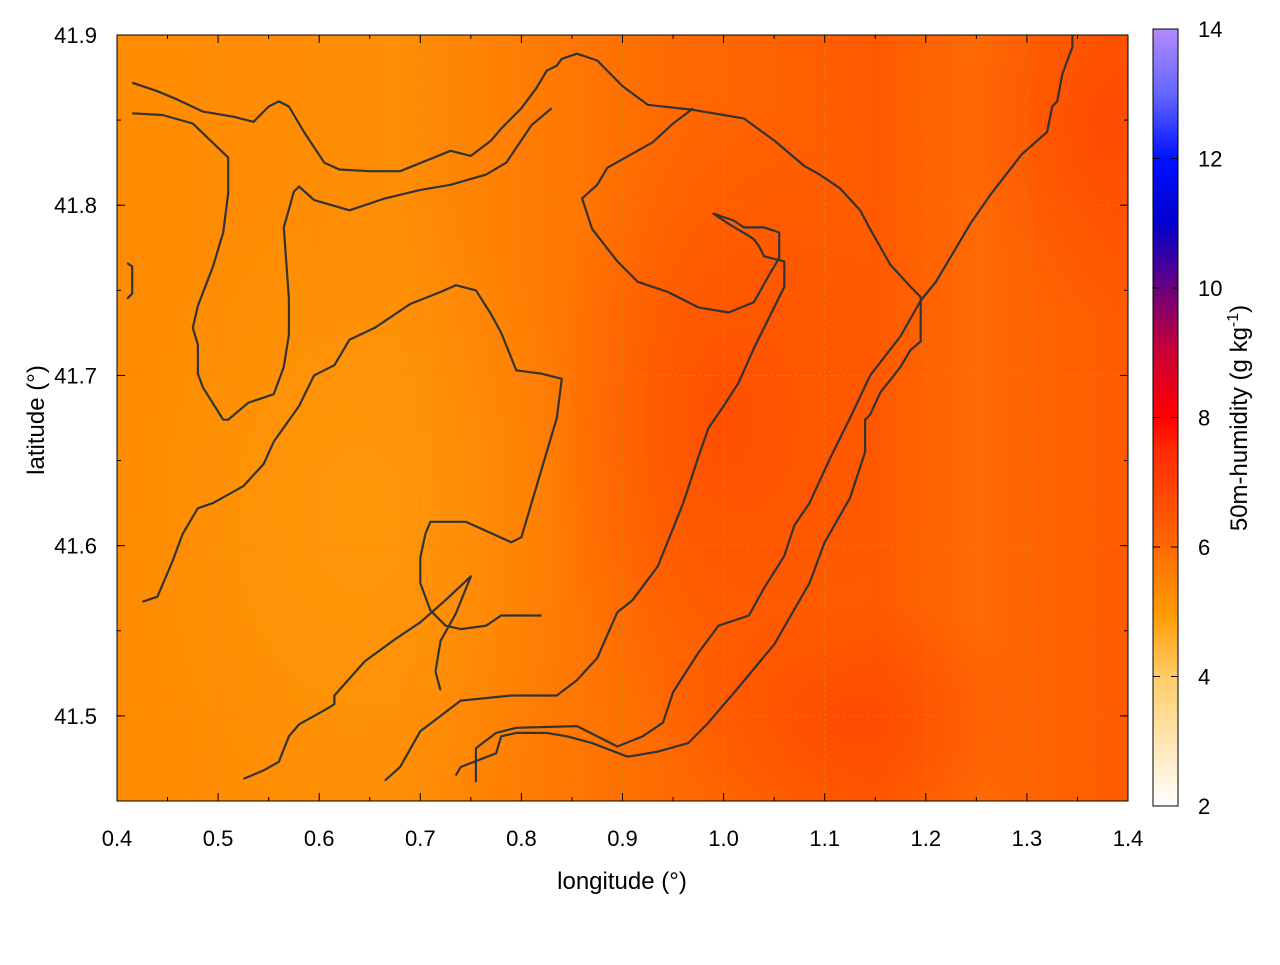 Image resolution: width=1280 pixels, height=965 pixels. What do you see at coordinates (1210, 288) in the screenshot?
I see `colorbar-tick-label: 10` at bounding box center [1210, 288].